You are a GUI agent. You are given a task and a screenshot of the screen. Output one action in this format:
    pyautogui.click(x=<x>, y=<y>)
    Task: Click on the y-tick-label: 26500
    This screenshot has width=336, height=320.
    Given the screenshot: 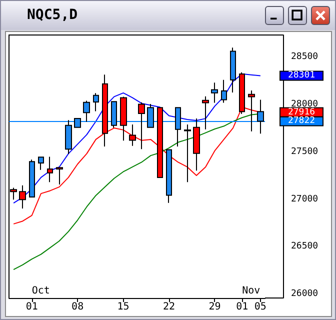 What is the action you would take?
    pyautogui.click(x=304, y=247)
    